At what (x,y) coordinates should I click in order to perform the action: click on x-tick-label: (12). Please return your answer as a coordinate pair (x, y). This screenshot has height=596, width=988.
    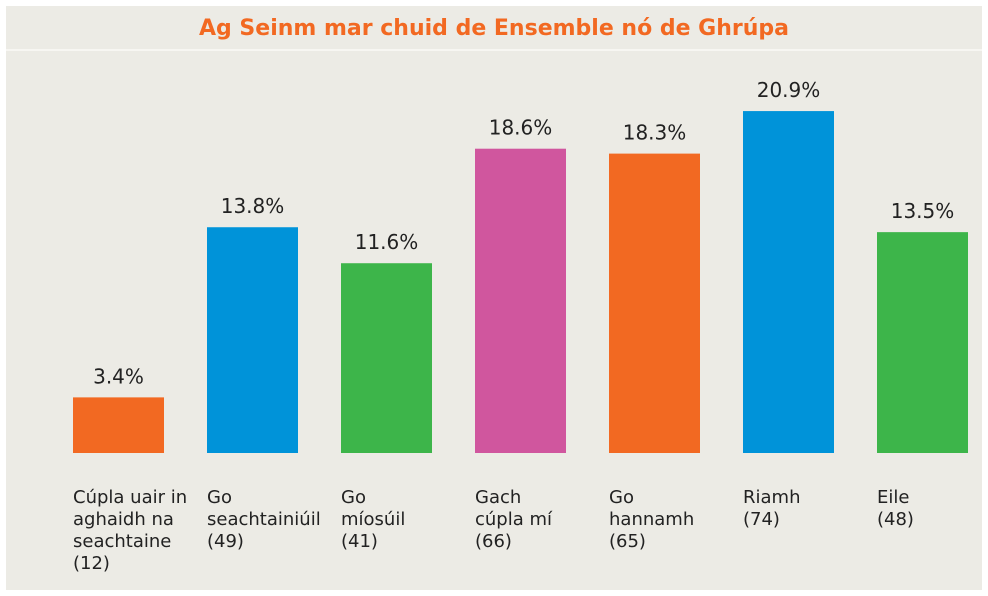
    Looking at the image, I should click on (91, 563).